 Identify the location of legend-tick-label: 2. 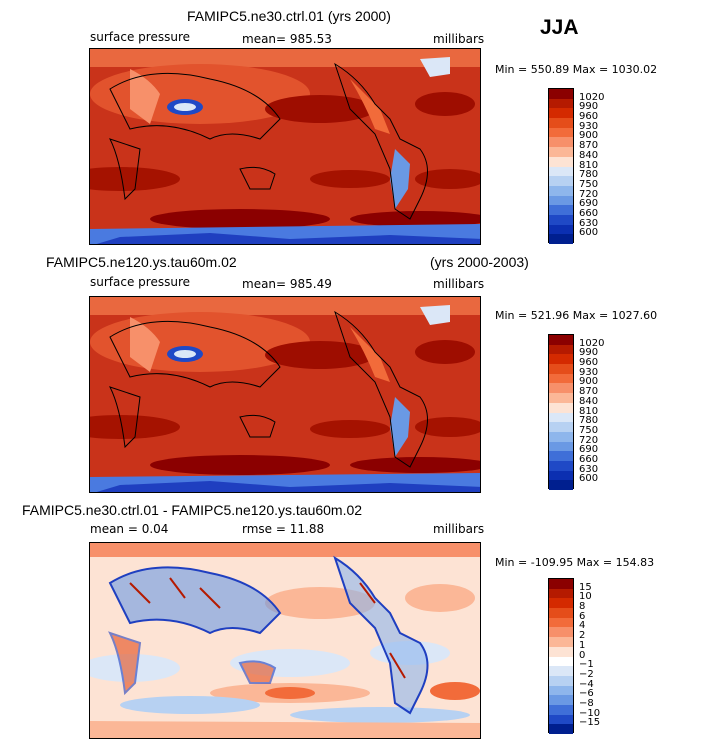
(582, 636).